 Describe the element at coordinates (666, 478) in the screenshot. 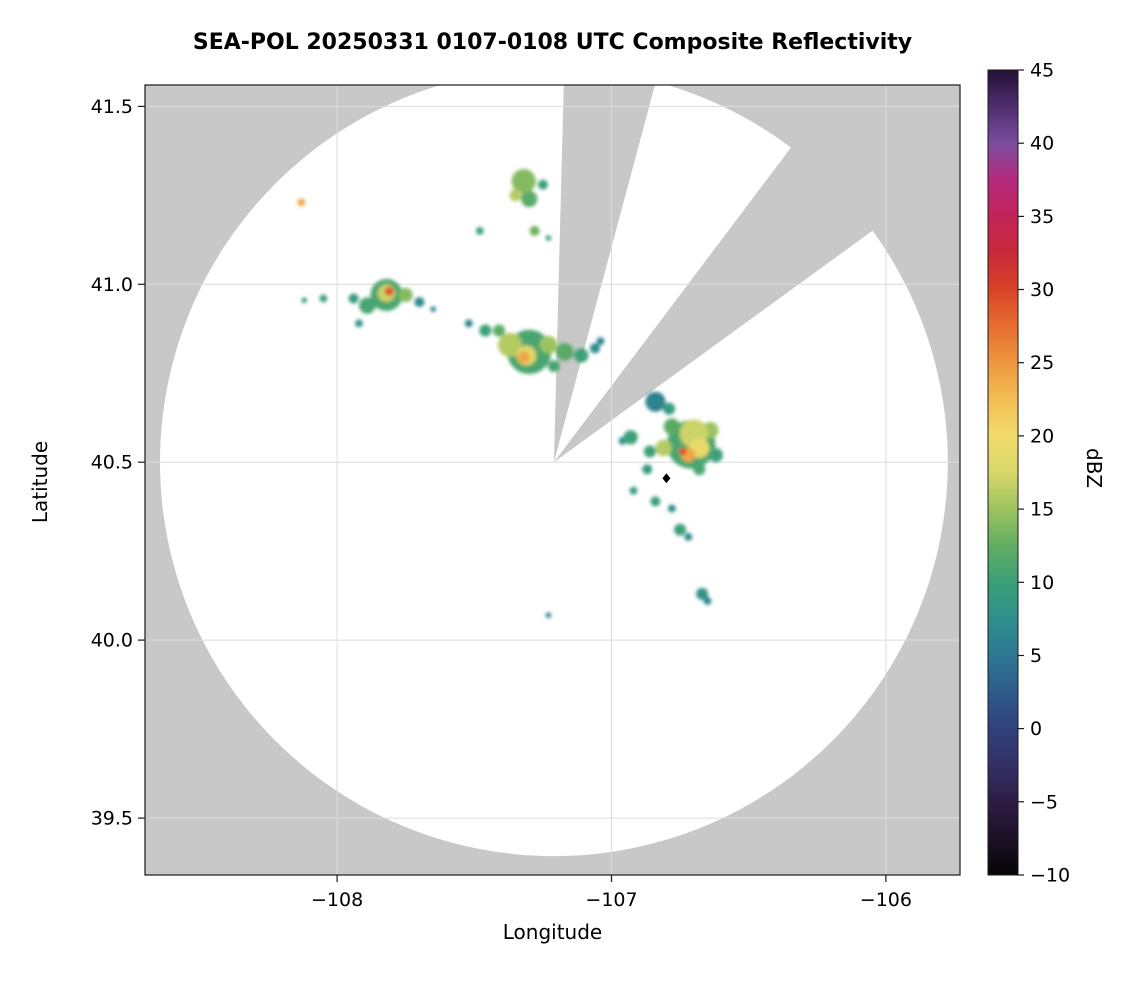

I see `site-marker` at that location.